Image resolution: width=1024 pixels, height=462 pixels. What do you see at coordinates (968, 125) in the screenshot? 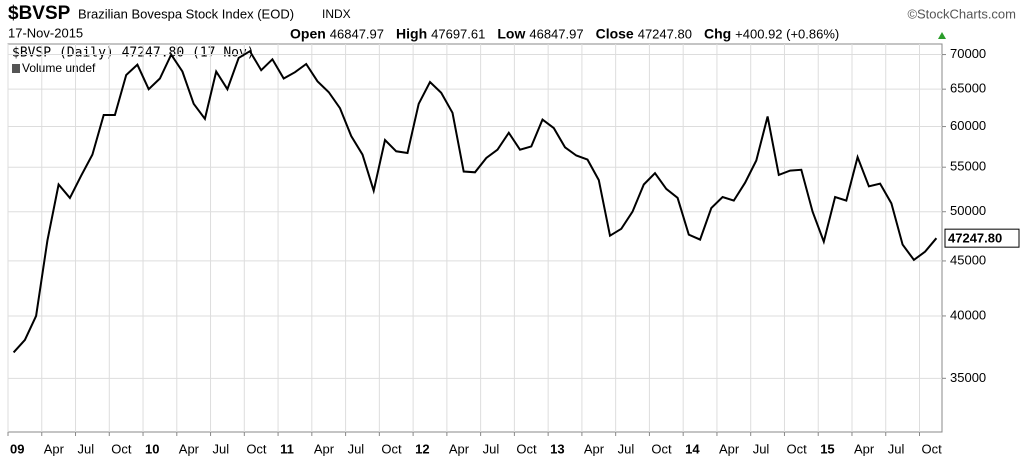
I see `y-tick-label: 60000` at bounding box center [968, 125].